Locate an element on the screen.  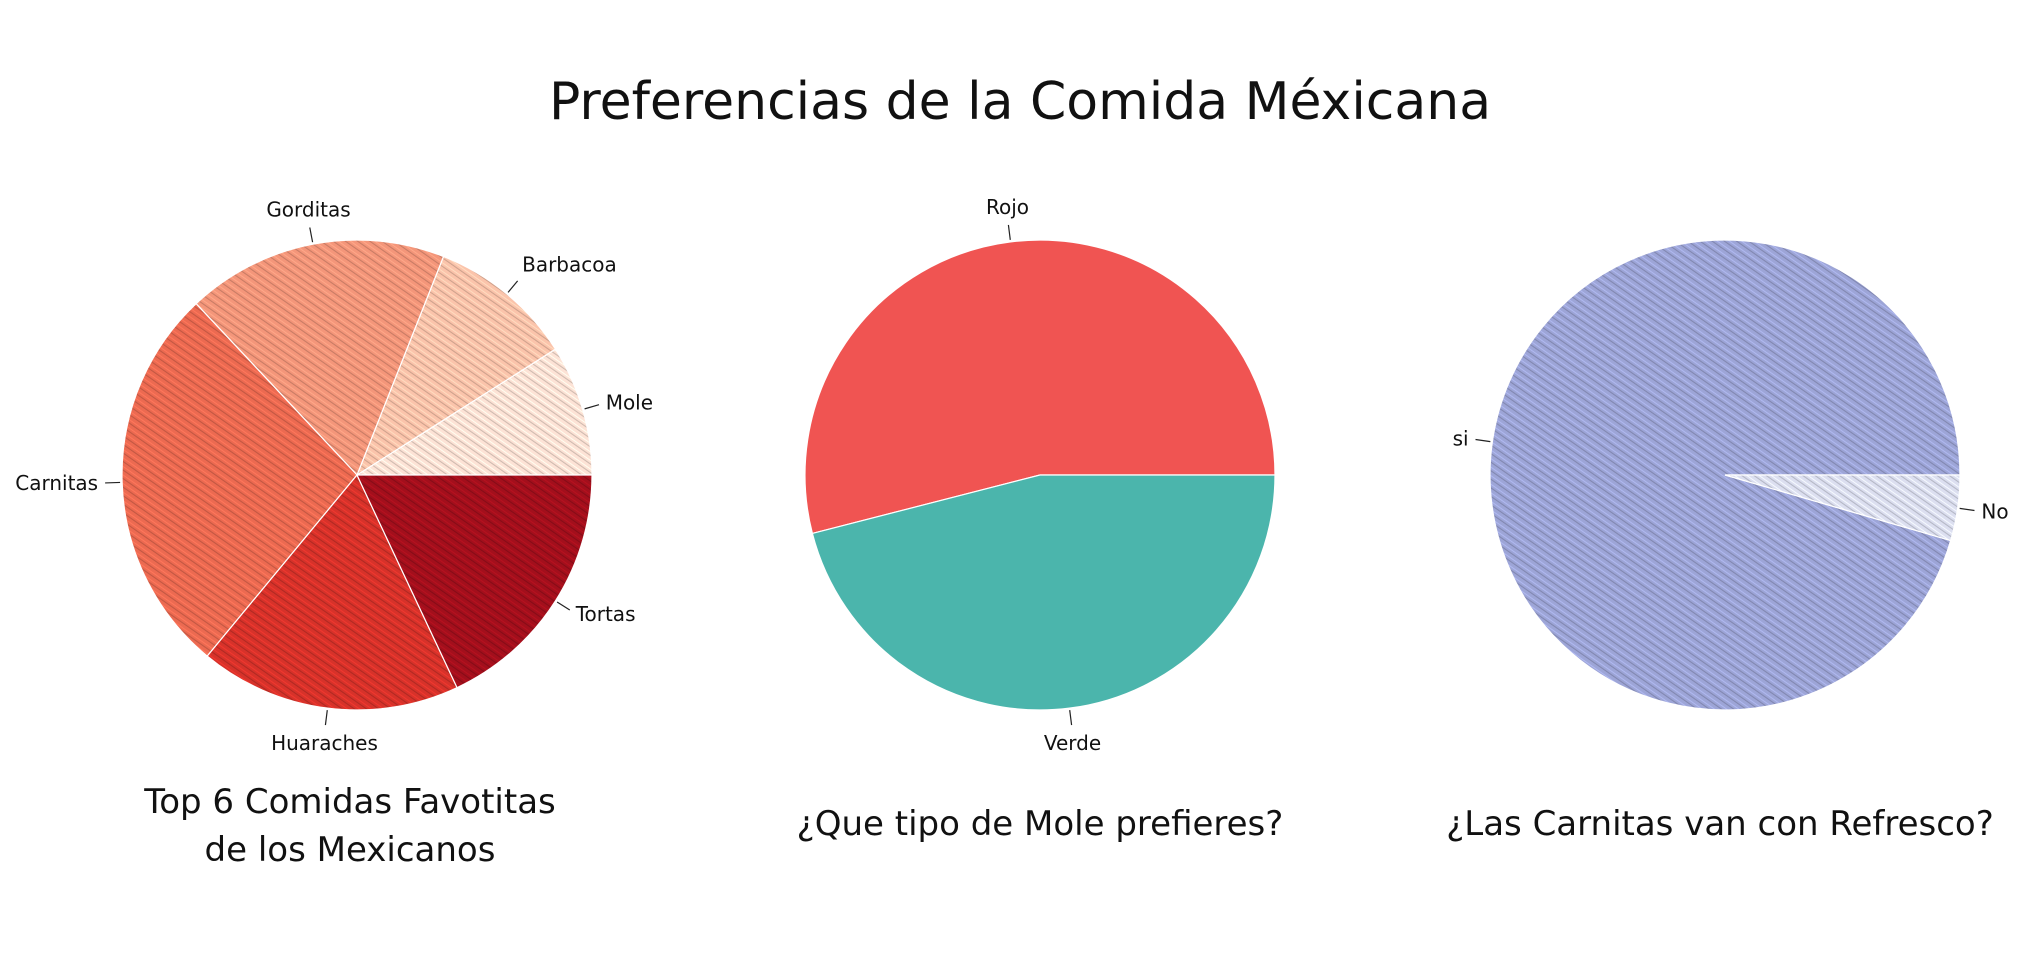
leader-line-huaraches is located at coordinates (326, 718).